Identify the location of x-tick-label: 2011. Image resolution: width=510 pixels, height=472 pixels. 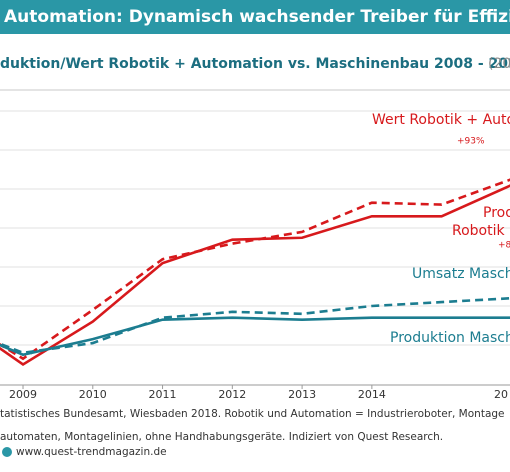
(163, 394).